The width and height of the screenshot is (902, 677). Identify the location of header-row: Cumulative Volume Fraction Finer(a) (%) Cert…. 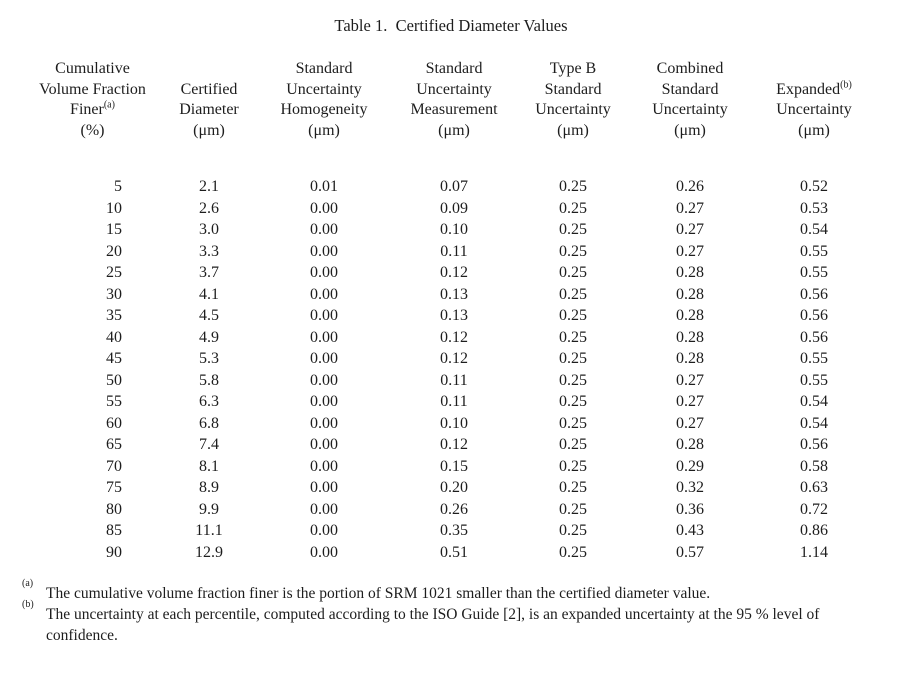
(450, 100).